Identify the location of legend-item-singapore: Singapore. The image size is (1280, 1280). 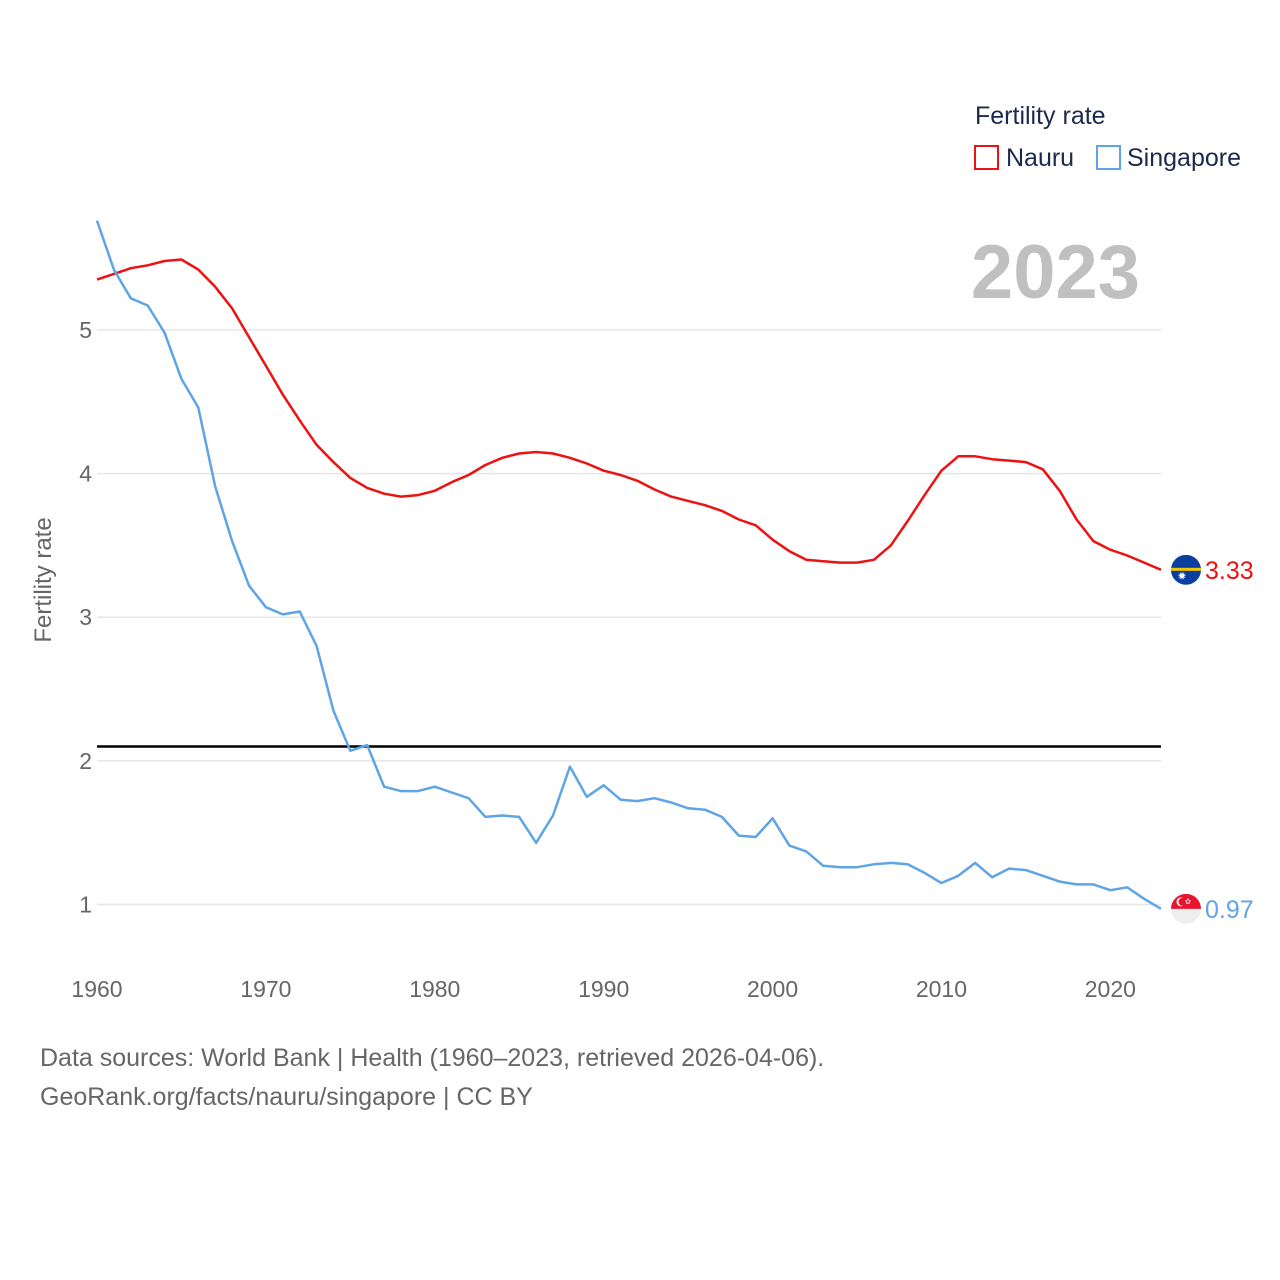
(1168, 158).